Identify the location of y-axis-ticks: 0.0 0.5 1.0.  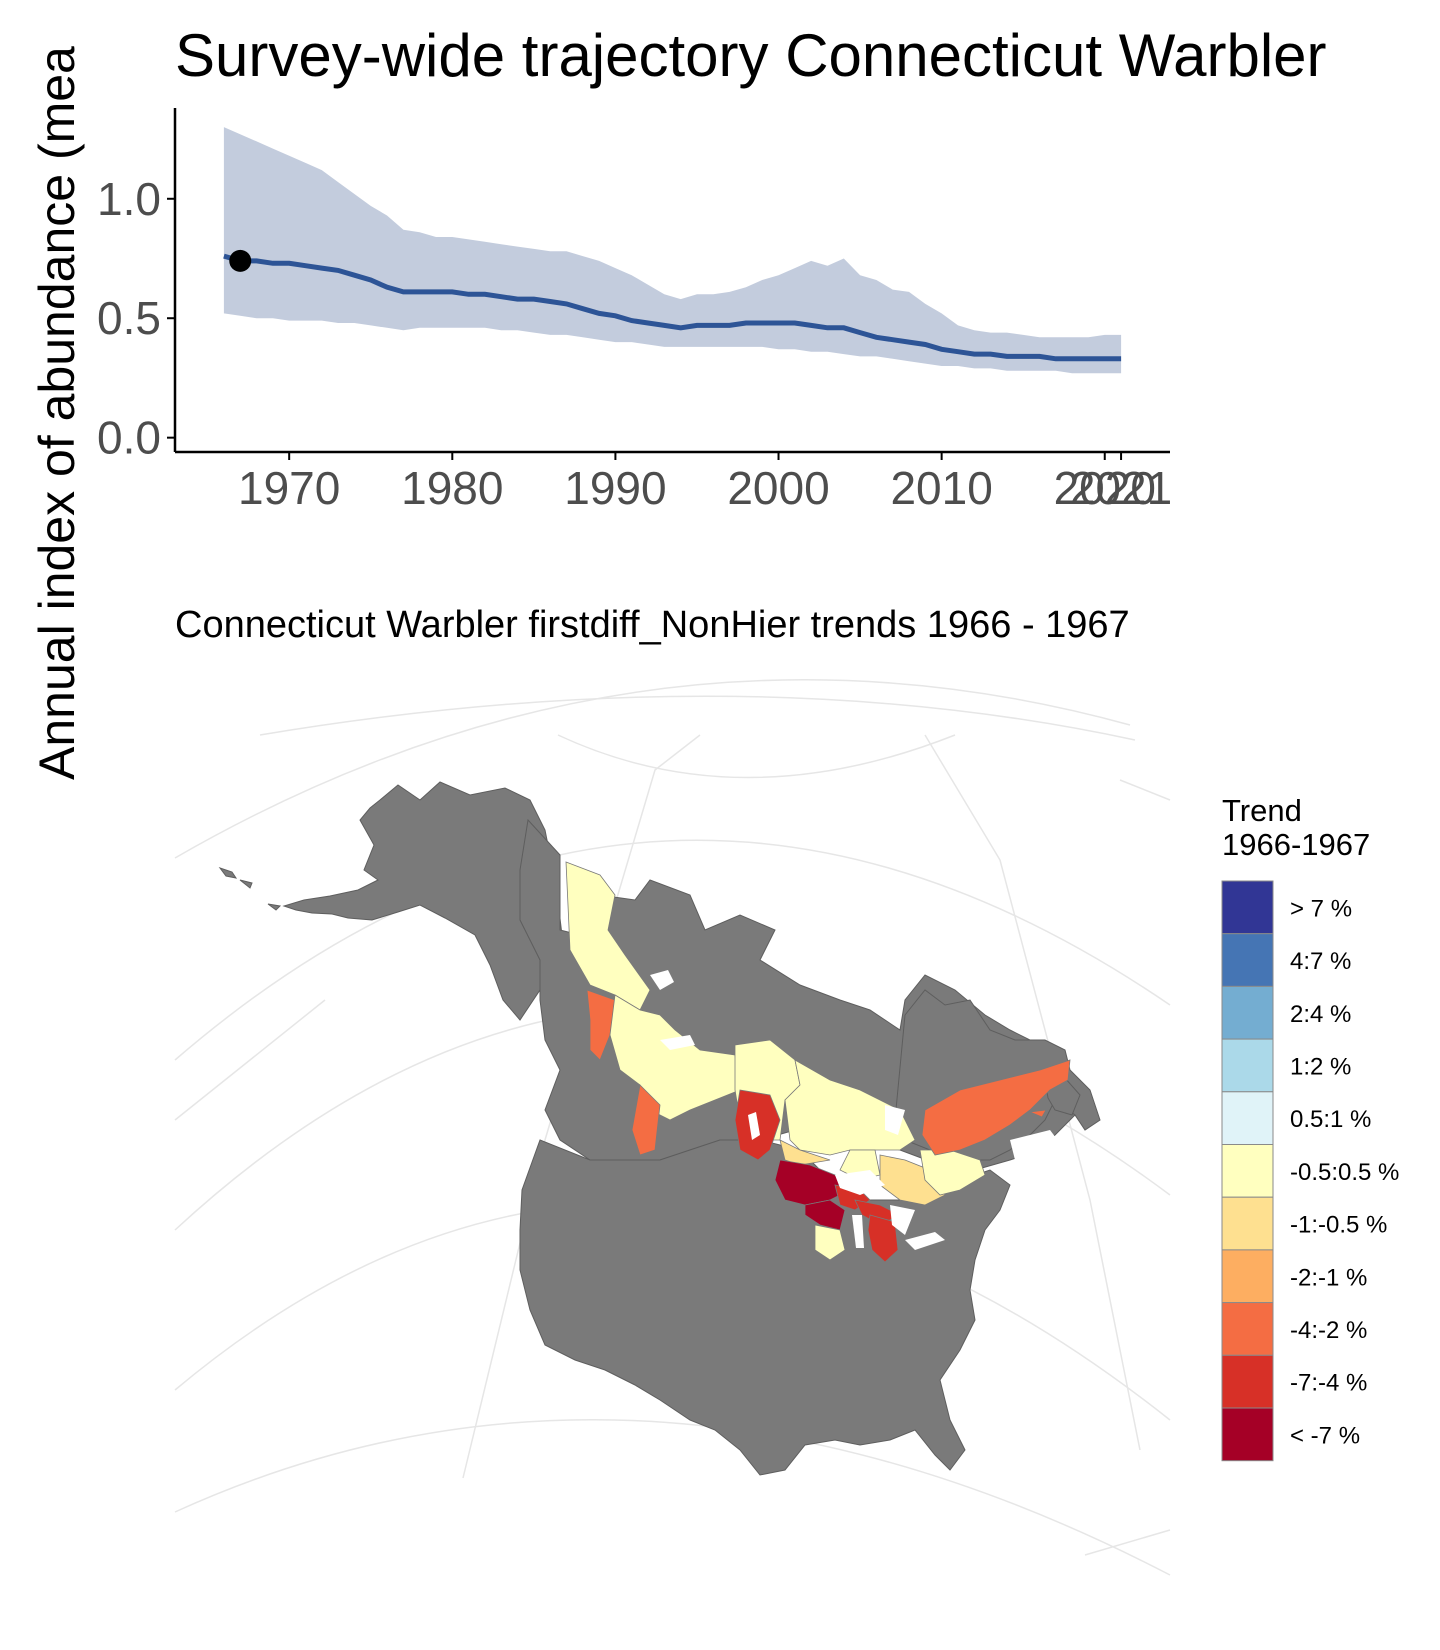
(136, 318).